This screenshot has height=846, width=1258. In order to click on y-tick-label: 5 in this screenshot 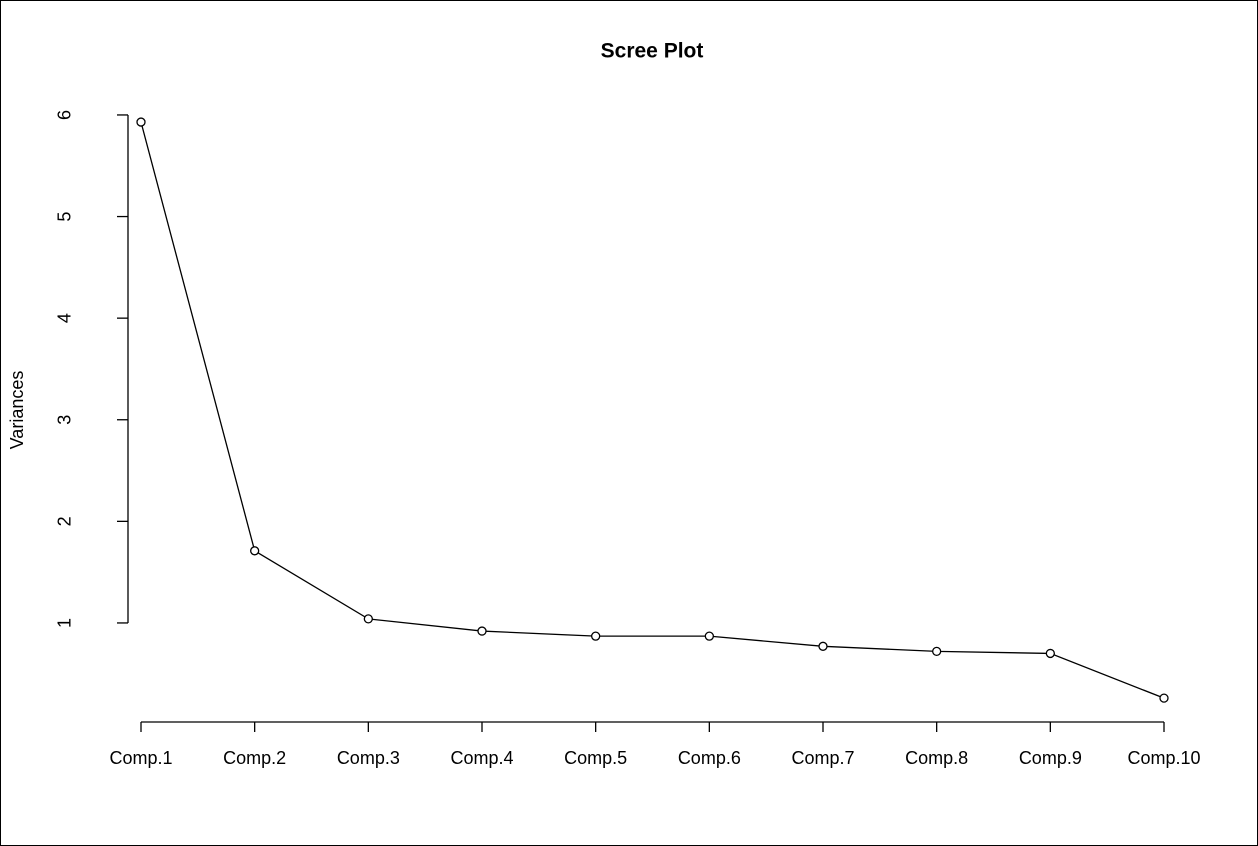, I will do `click(65, 217)`.